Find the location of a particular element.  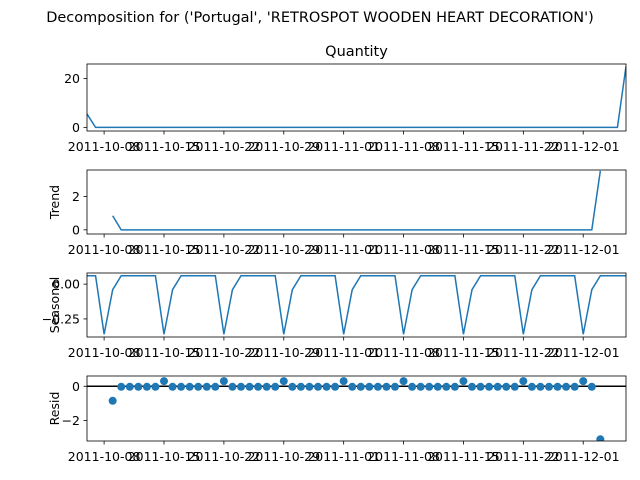

y-axis-label: Resid is located at coordinates (54, 409).